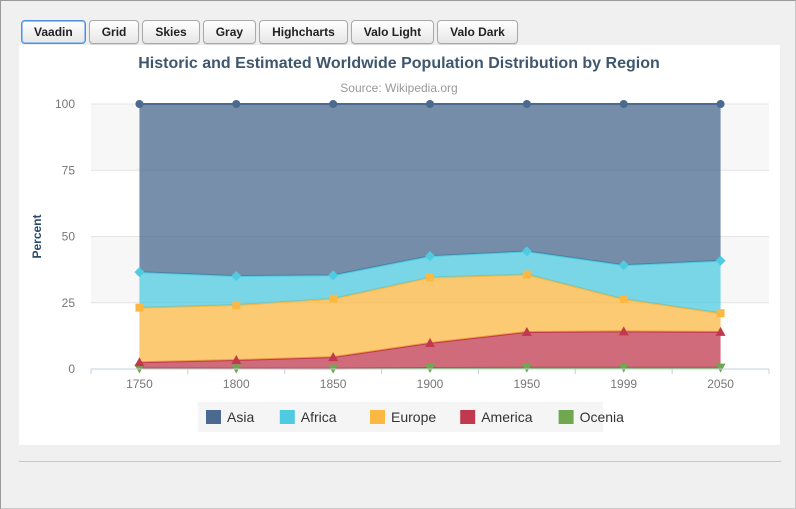  Describe the element at coordinates (53, 32) in the screenshot. I see `tab-vaadin: Vaadin` at that location.